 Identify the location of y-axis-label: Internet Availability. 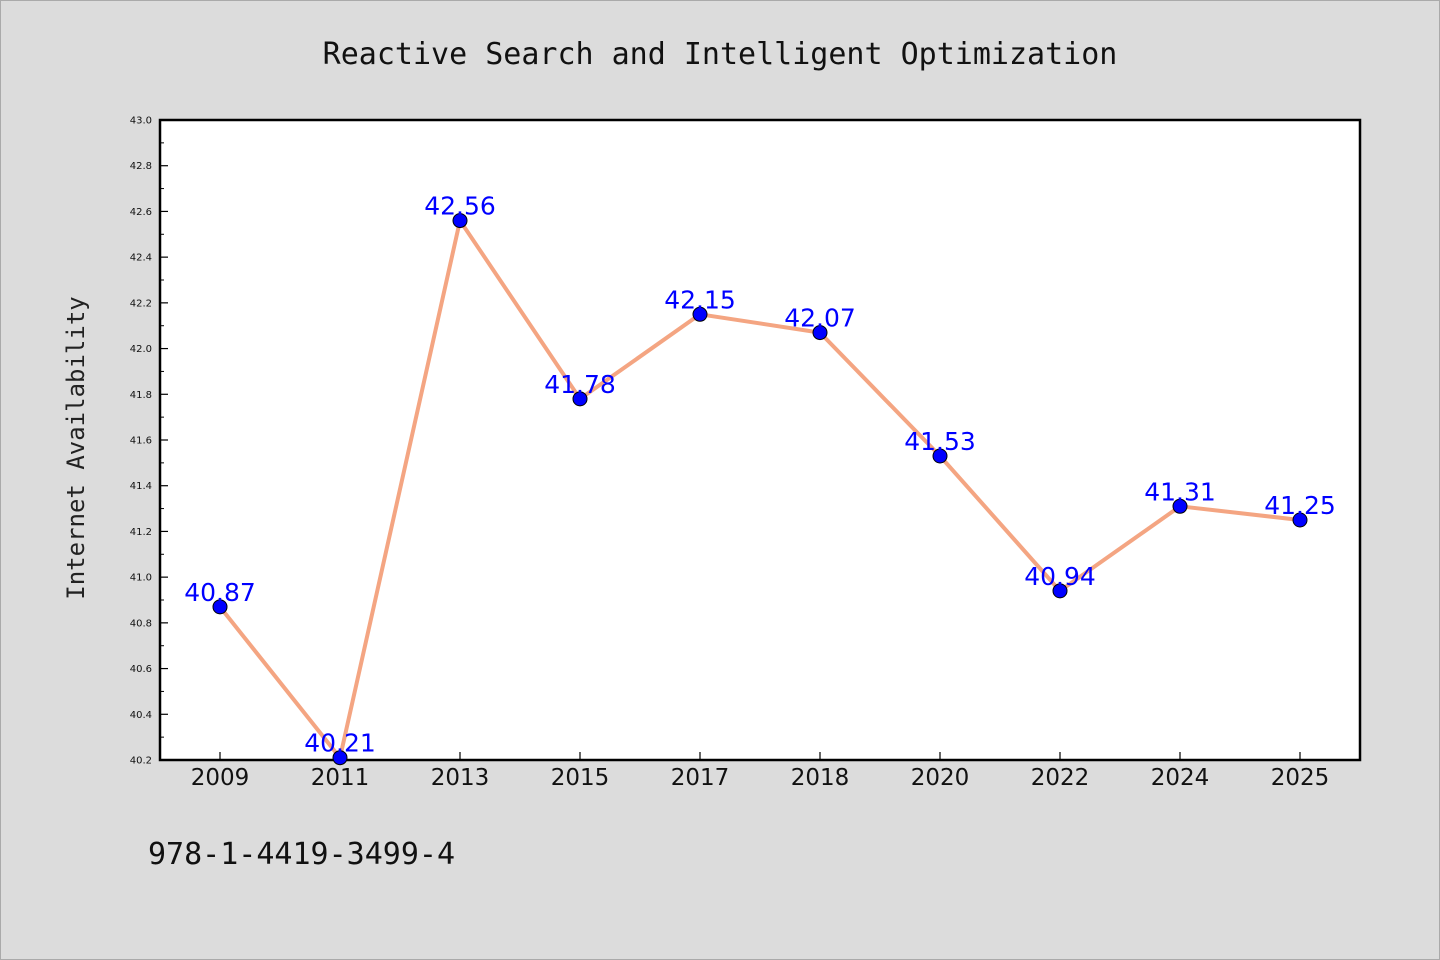
(76, 447).